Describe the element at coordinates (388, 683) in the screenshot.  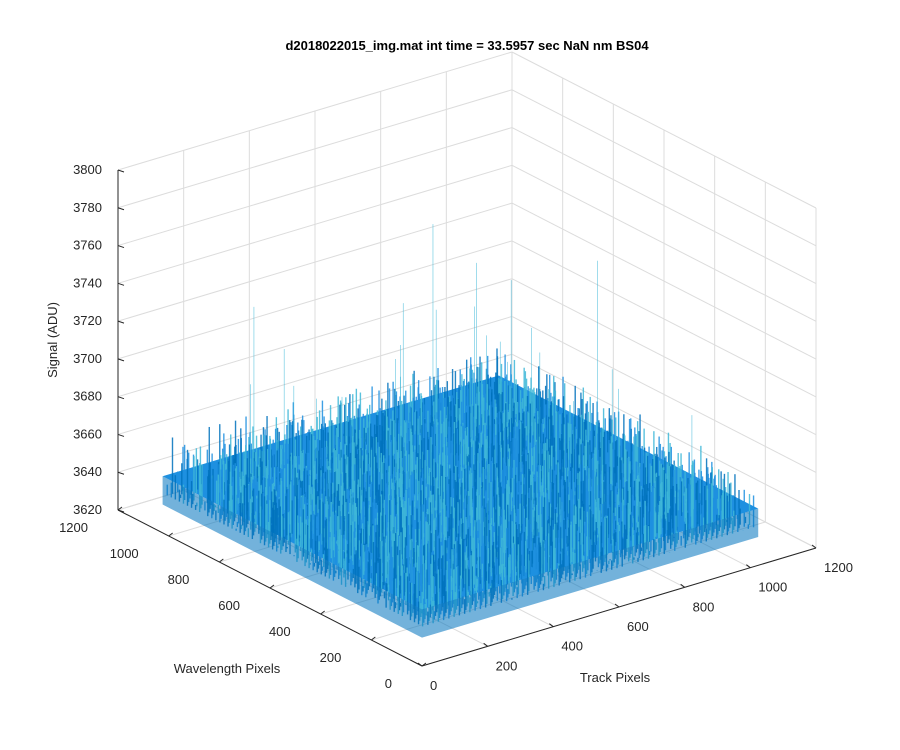
I see `y-tick-label: 0` at that location.